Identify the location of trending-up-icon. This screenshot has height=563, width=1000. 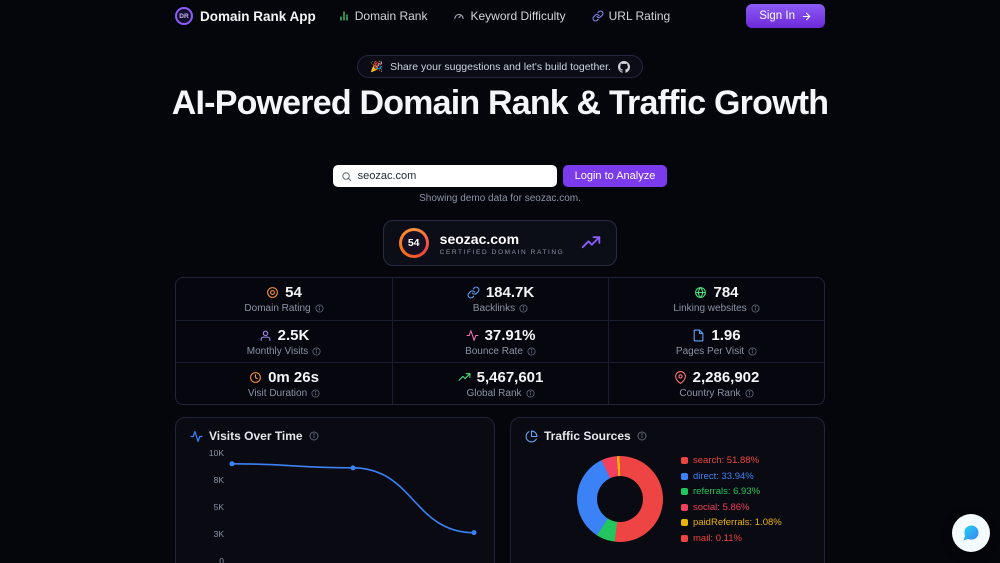
(591, 243).